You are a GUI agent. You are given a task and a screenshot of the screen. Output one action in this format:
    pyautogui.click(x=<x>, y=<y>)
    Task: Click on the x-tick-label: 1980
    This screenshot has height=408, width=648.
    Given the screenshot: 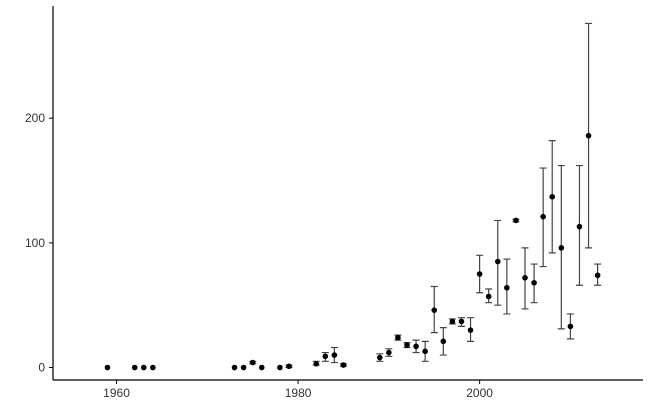 What is the action you would take?
    pyautogui.click(x=298, y=393)
    